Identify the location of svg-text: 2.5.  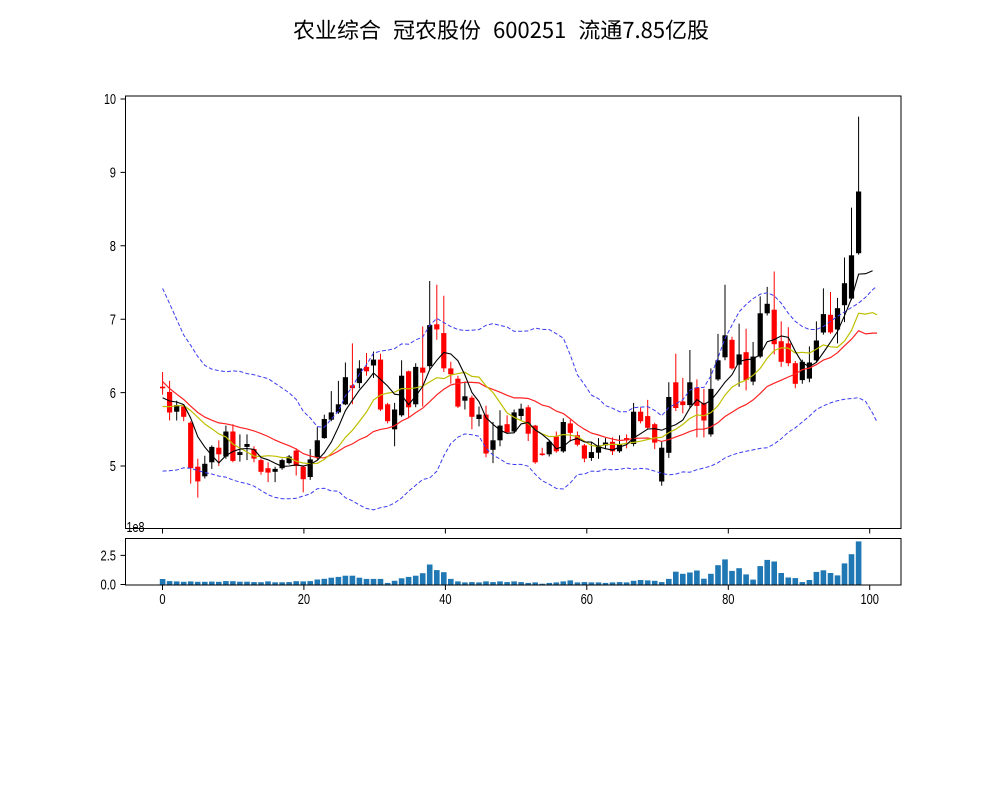
(109, 557).